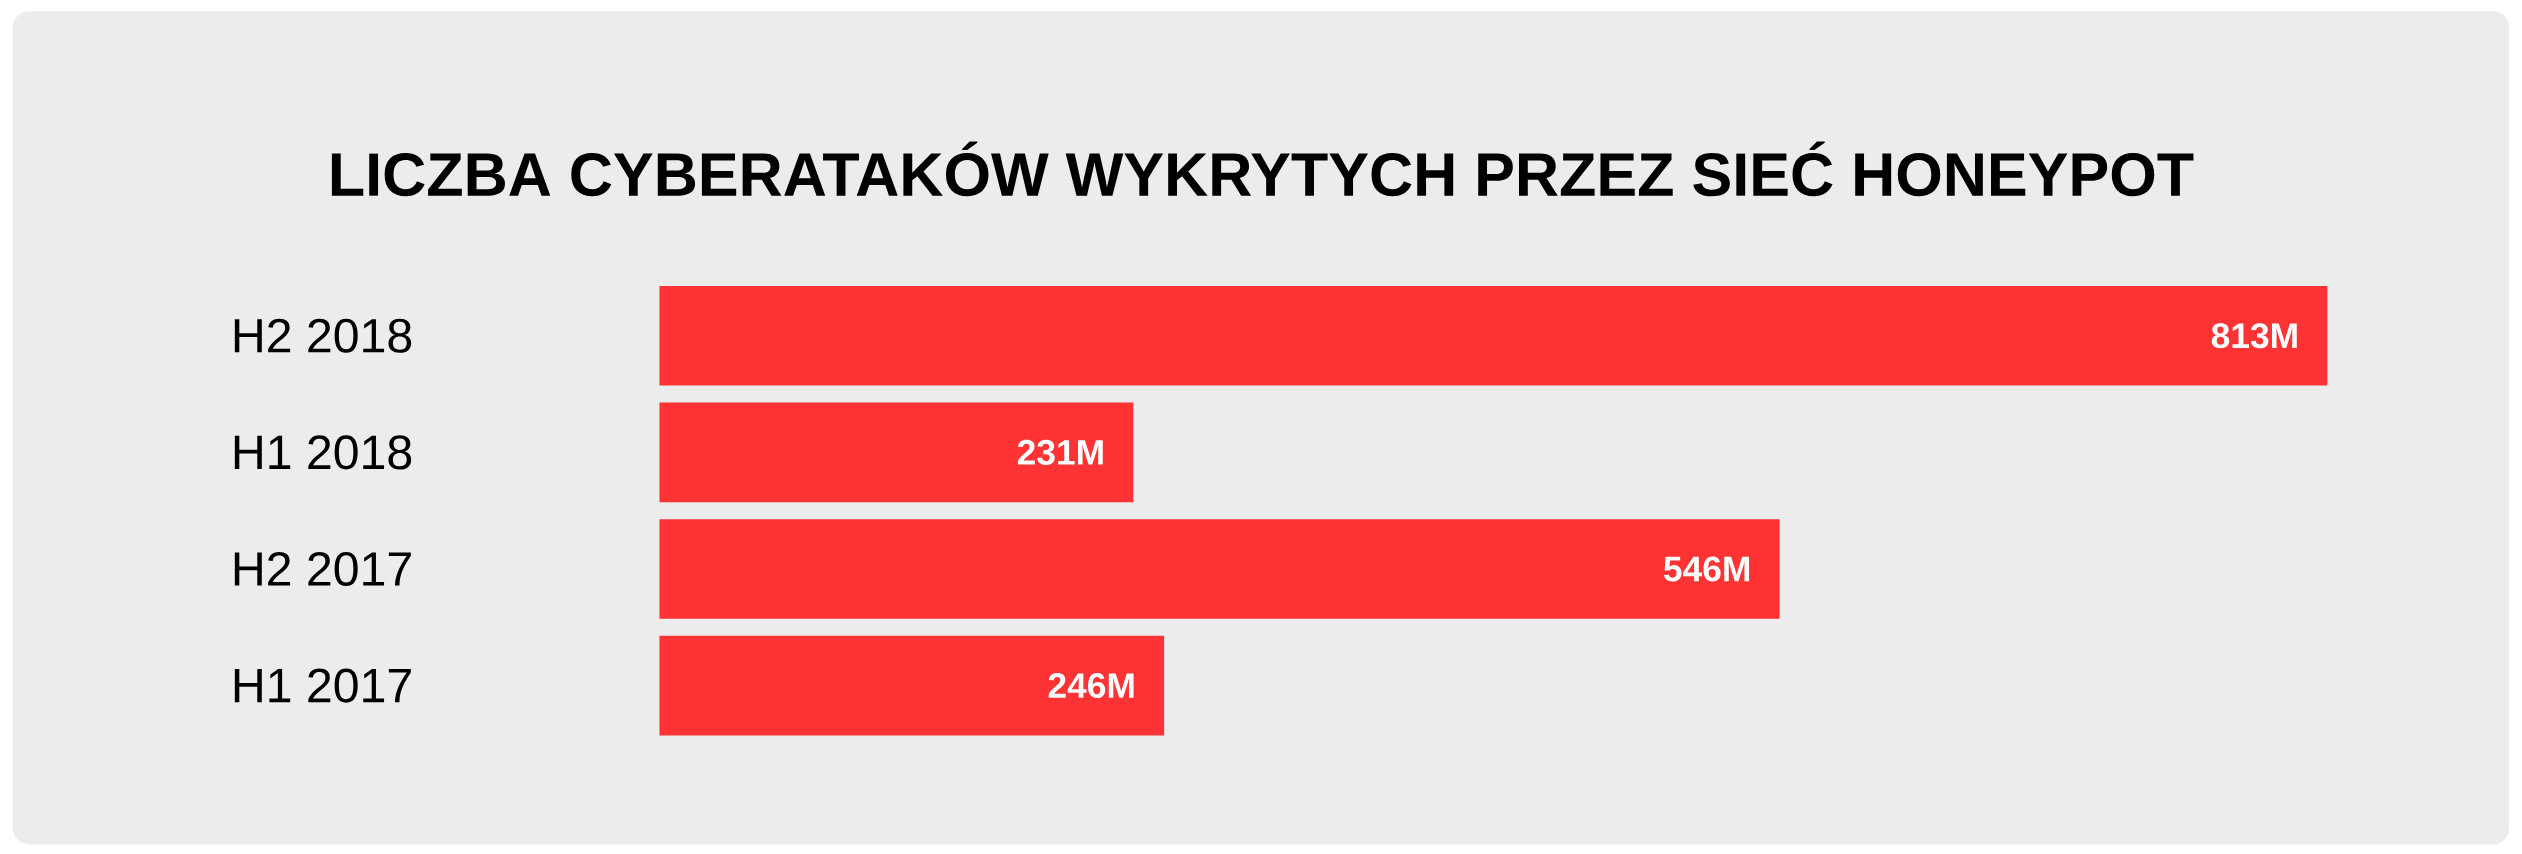 This screenshot has height=854, width=2522. Describe the element at coordinates (322, 685) in the screenshot. I see `y-tick-label: H1 2017` at that location.